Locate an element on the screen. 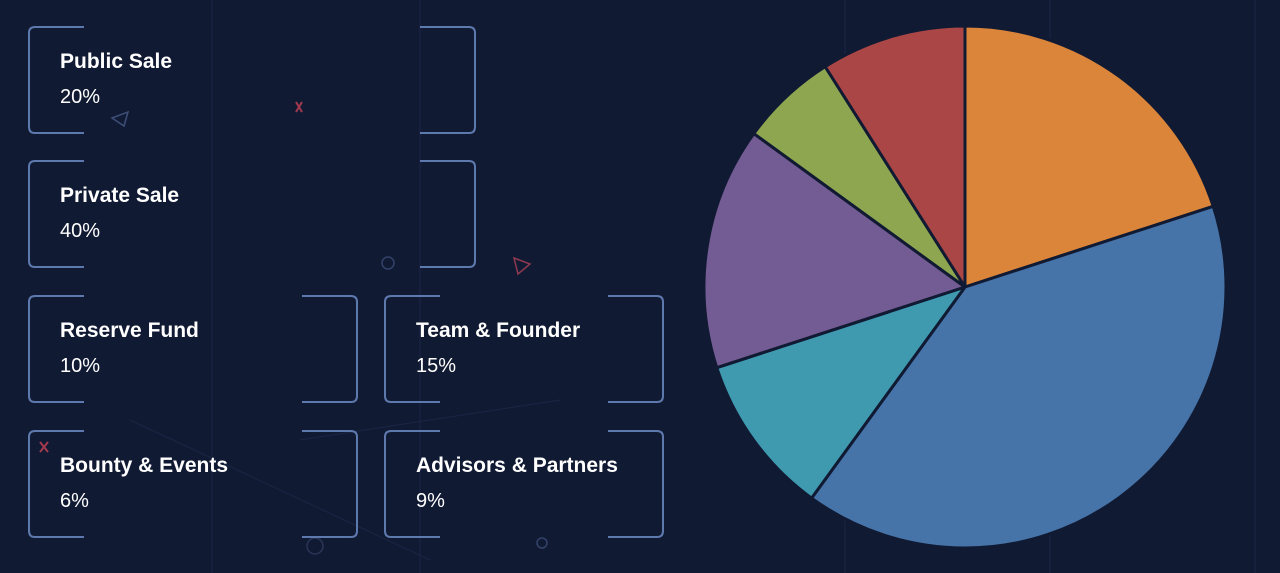 The height and width of the screenshot is (573, 1280). allocation-value: 20% is located at coordinates (80, 97).